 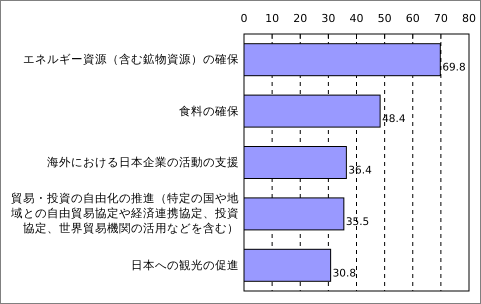 I want to click on data-label: 30.8, so click(x=344, y=273).